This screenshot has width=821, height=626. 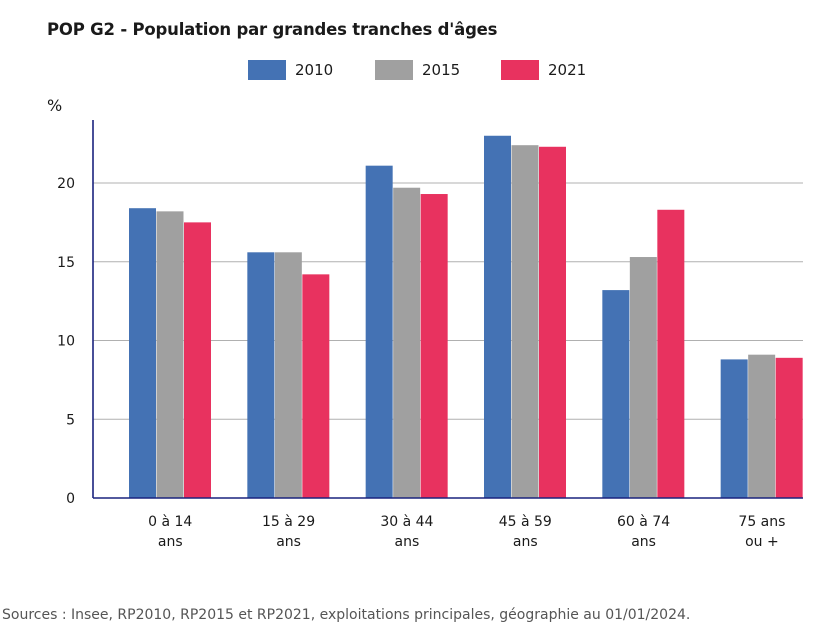 I want to click on y-axis-unit: %, so click(x=54, y=105).